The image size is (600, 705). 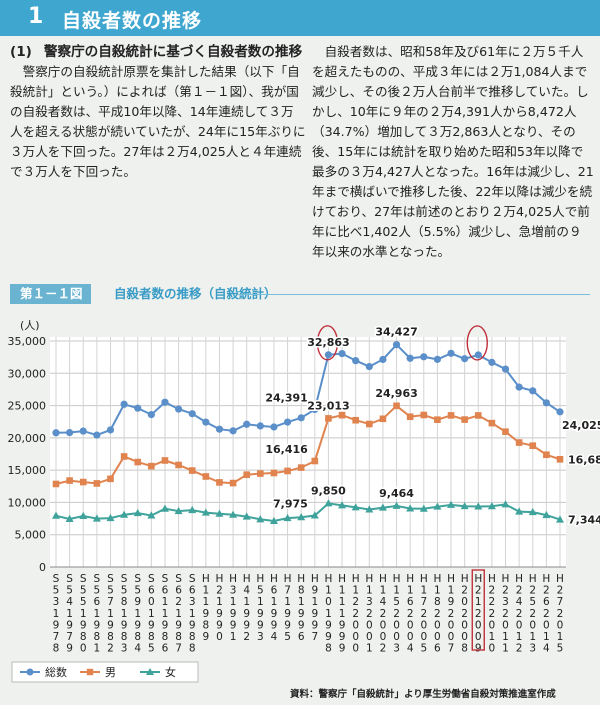 What do you see at coordinates (21, 52) in the screenshot?
I see `subsection-number: (1)` at bounding box center [21, 52].